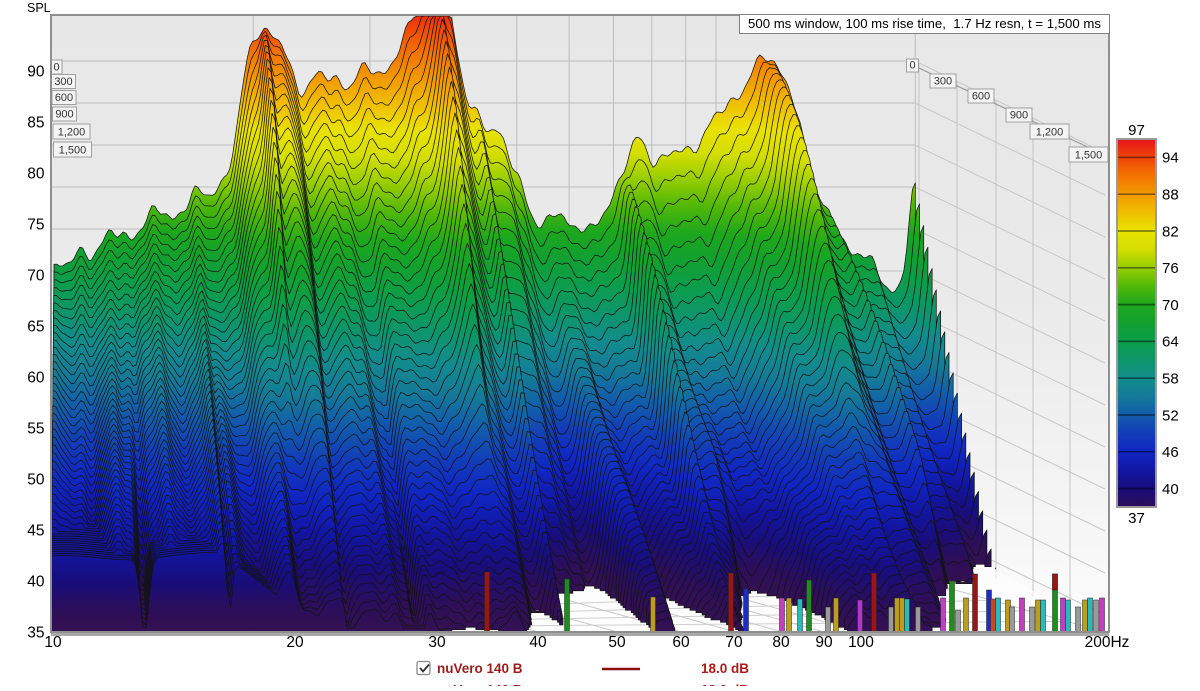  Describe the element at coordinates (39, 8) in the screenshot. I see `svg-text: SPL` at that location.